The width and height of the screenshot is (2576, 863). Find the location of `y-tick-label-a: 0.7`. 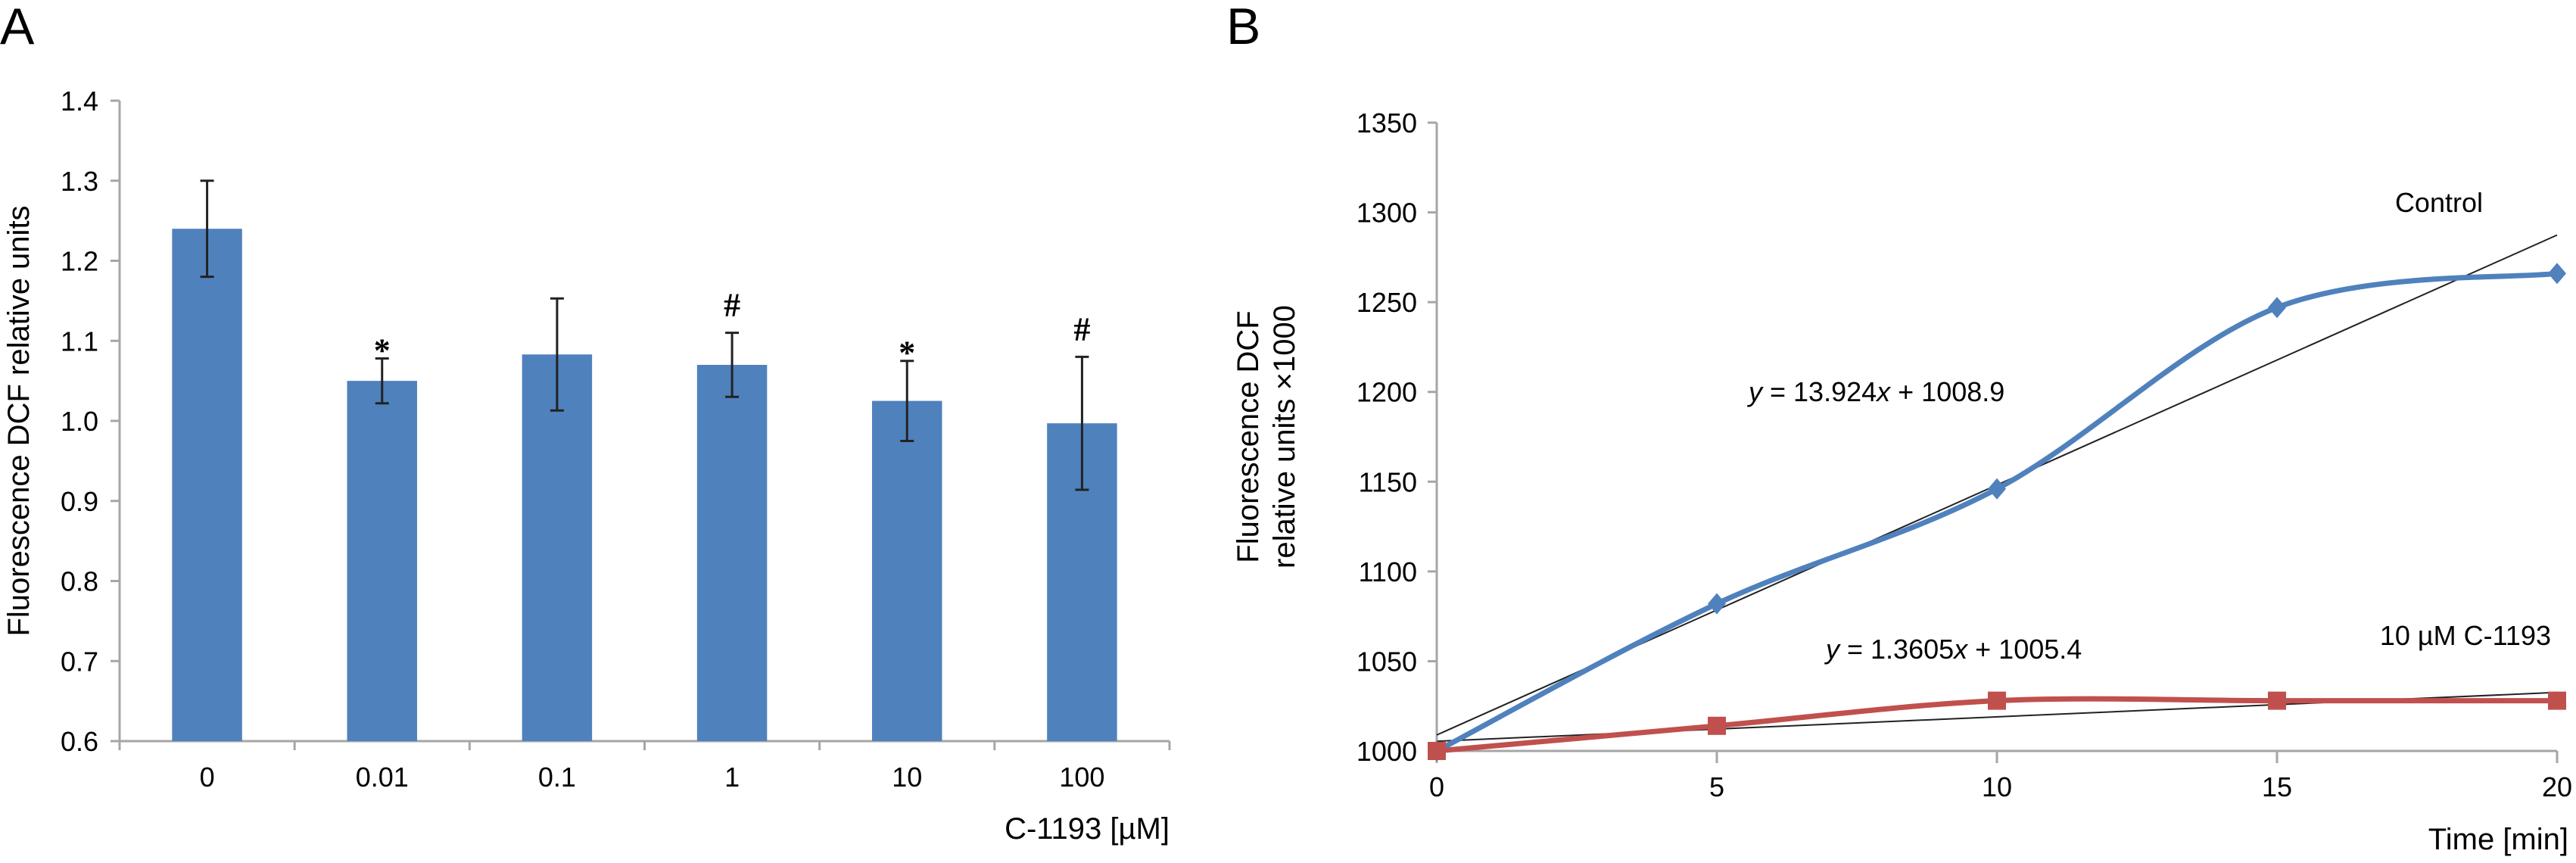

y-tick-label-a: 0.7 is located at coordinates (79, 661).